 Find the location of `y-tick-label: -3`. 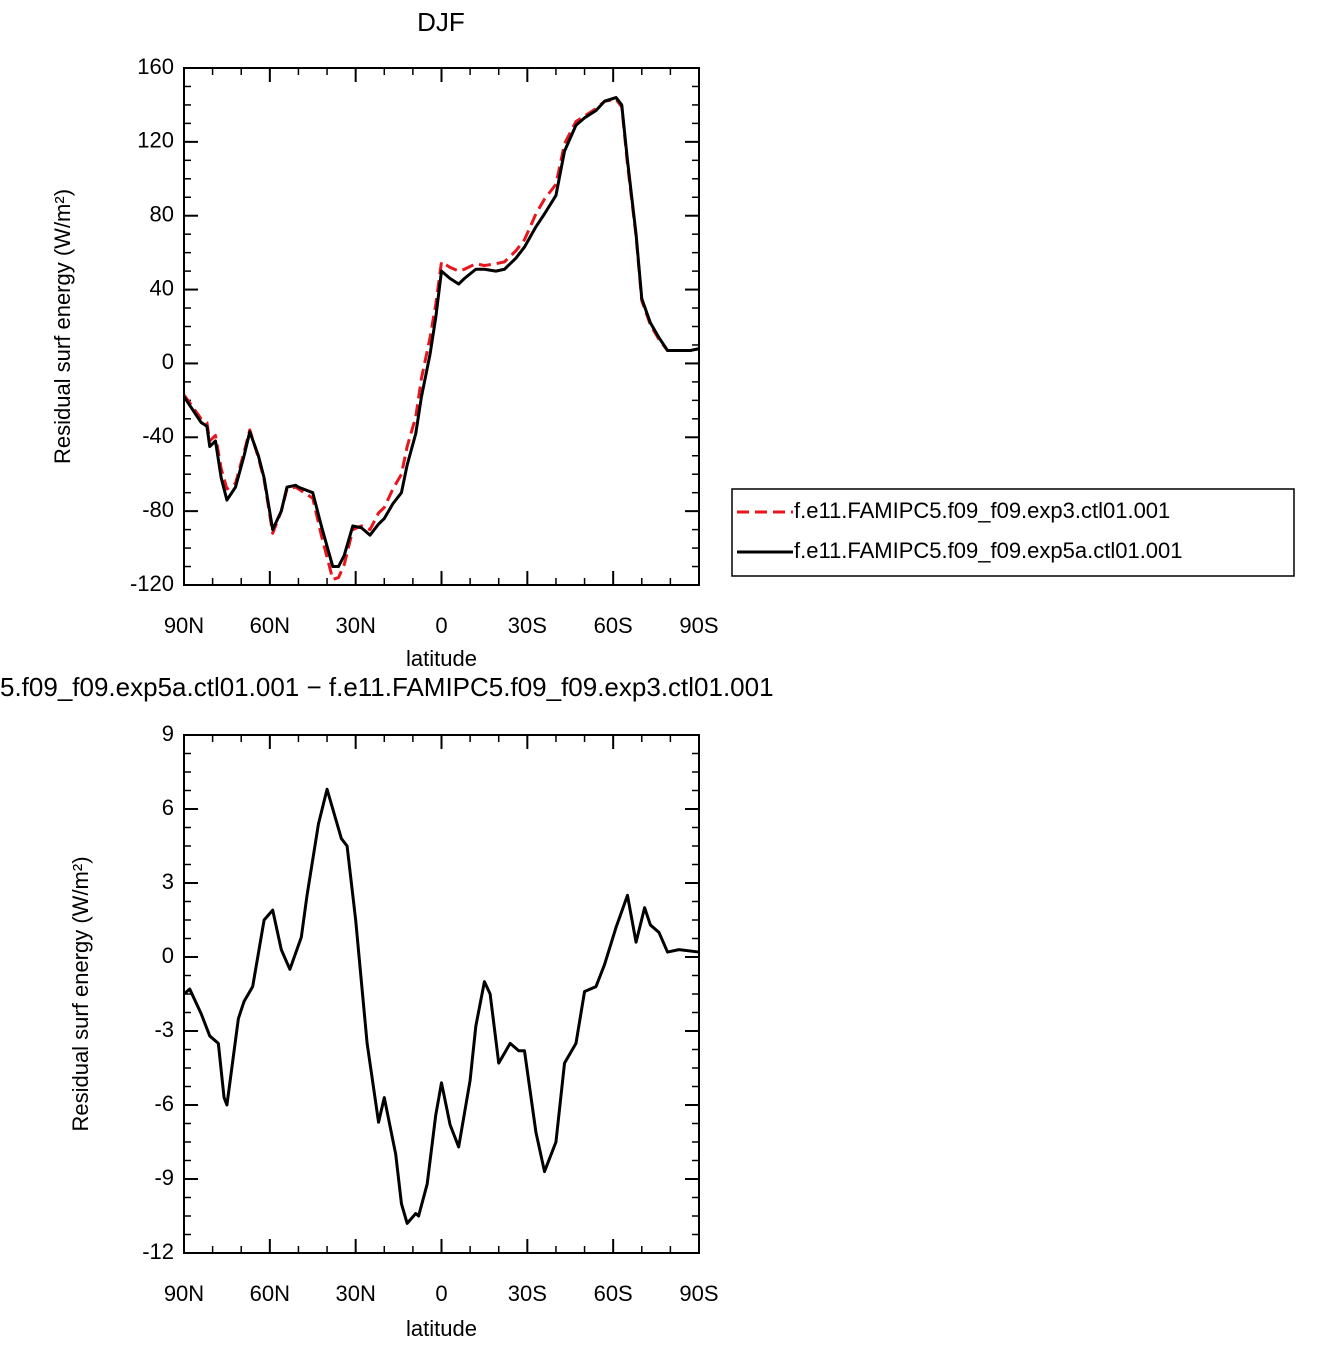

y-tick-label: -3 is located at coordinates (164, 1029).